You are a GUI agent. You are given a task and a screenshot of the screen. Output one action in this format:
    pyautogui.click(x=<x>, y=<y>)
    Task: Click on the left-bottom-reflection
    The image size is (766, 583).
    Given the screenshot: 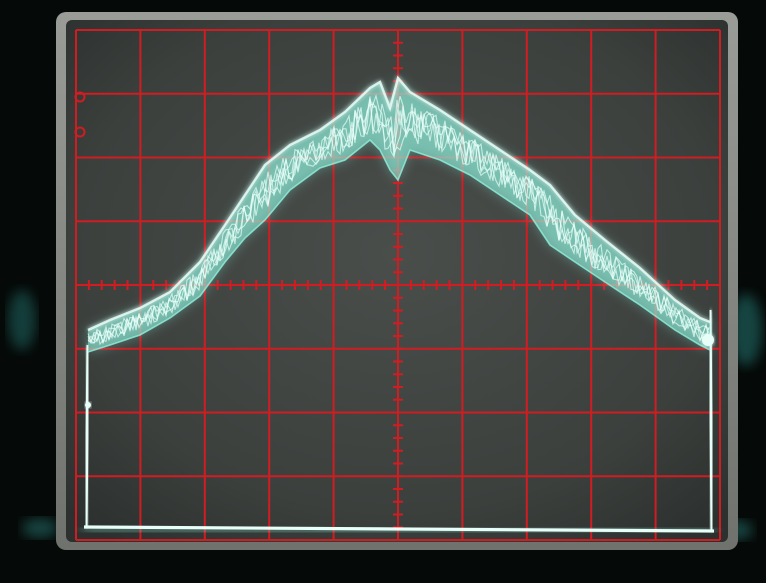 What is the action you would take?
    pyautogui.click(x=40, y=528)
    